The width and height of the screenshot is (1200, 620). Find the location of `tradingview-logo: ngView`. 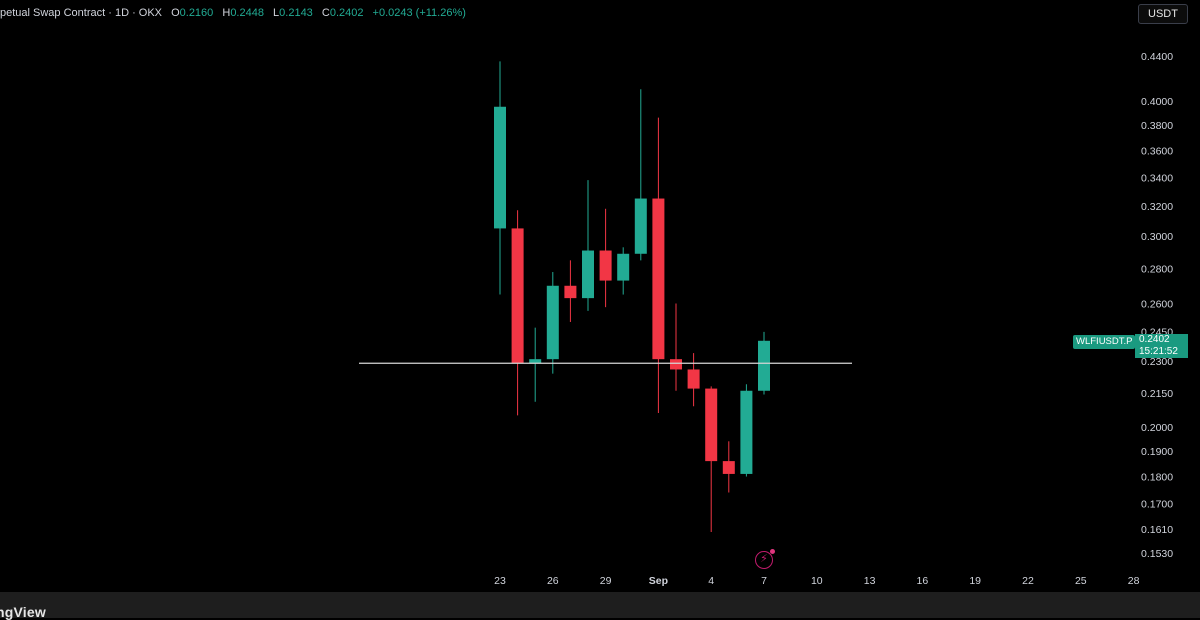

tradingview-logo: ngView is located at coordinates (23, 612).